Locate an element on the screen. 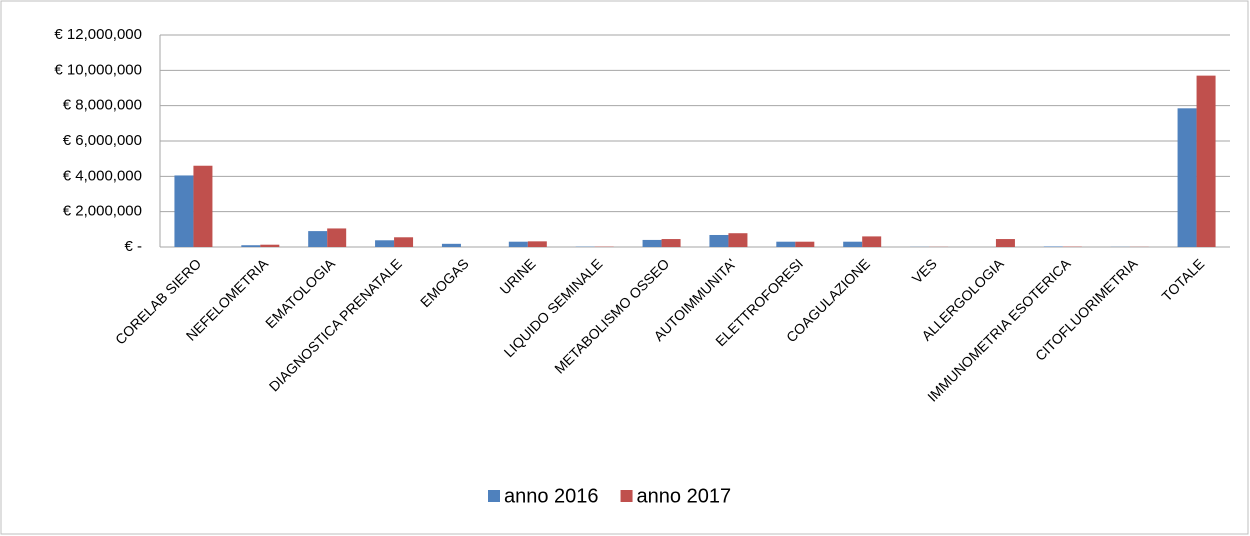 The width and height of the screenshot is (1250, 536). y-tick-label: € 10,000,000 is located at coordinates (98, 69).